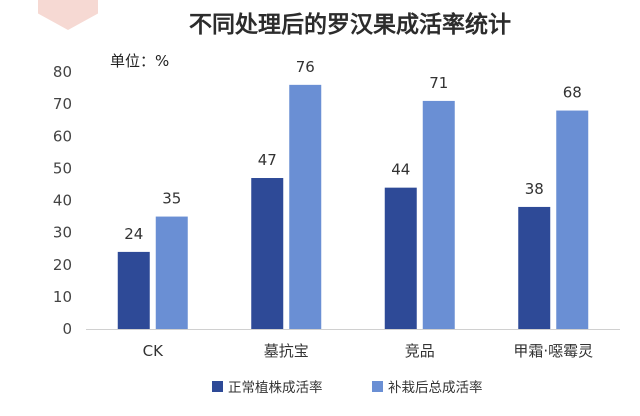 This screenshot has height=416, width=640. Describe the element at coordinates (305, 67) in the screenshot. I see `data-label: 76` at that location.